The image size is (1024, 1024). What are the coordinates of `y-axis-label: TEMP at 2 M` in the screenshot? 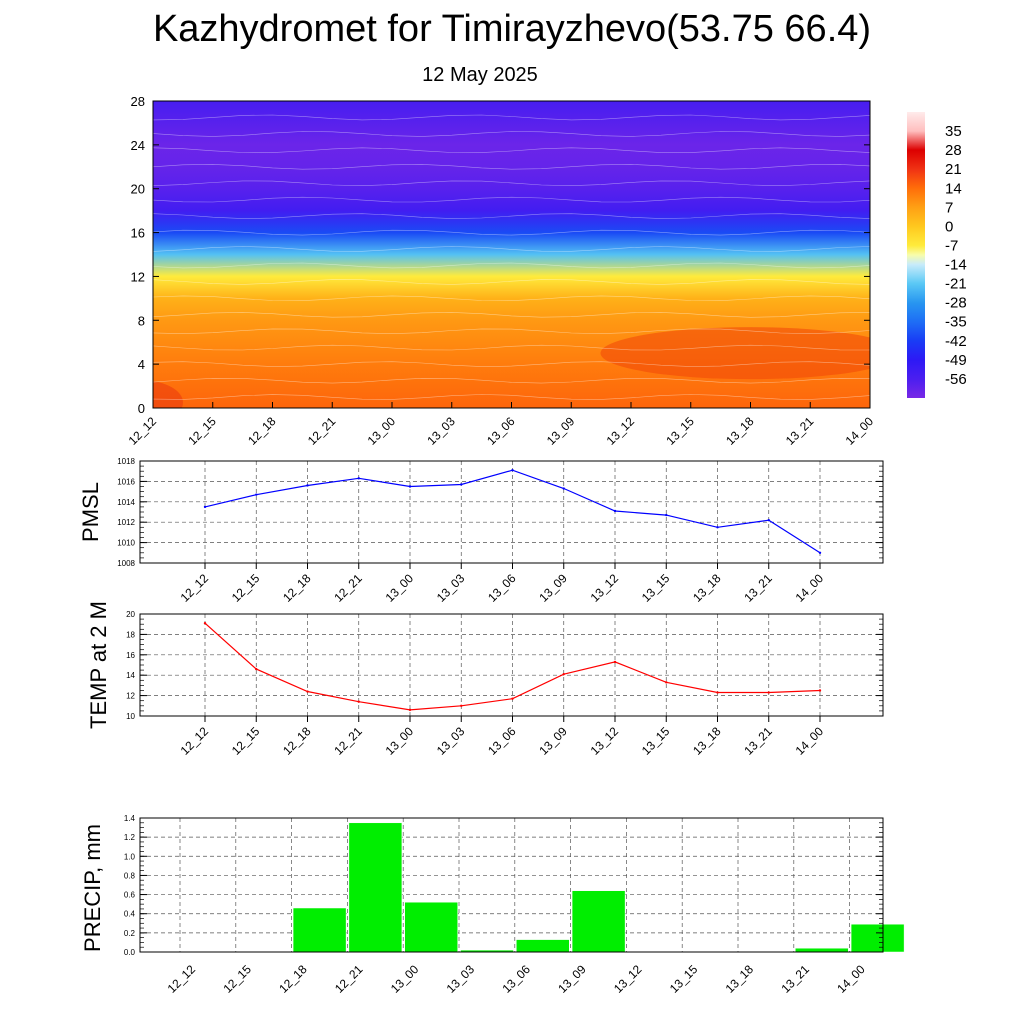 It's located at (98, 665).